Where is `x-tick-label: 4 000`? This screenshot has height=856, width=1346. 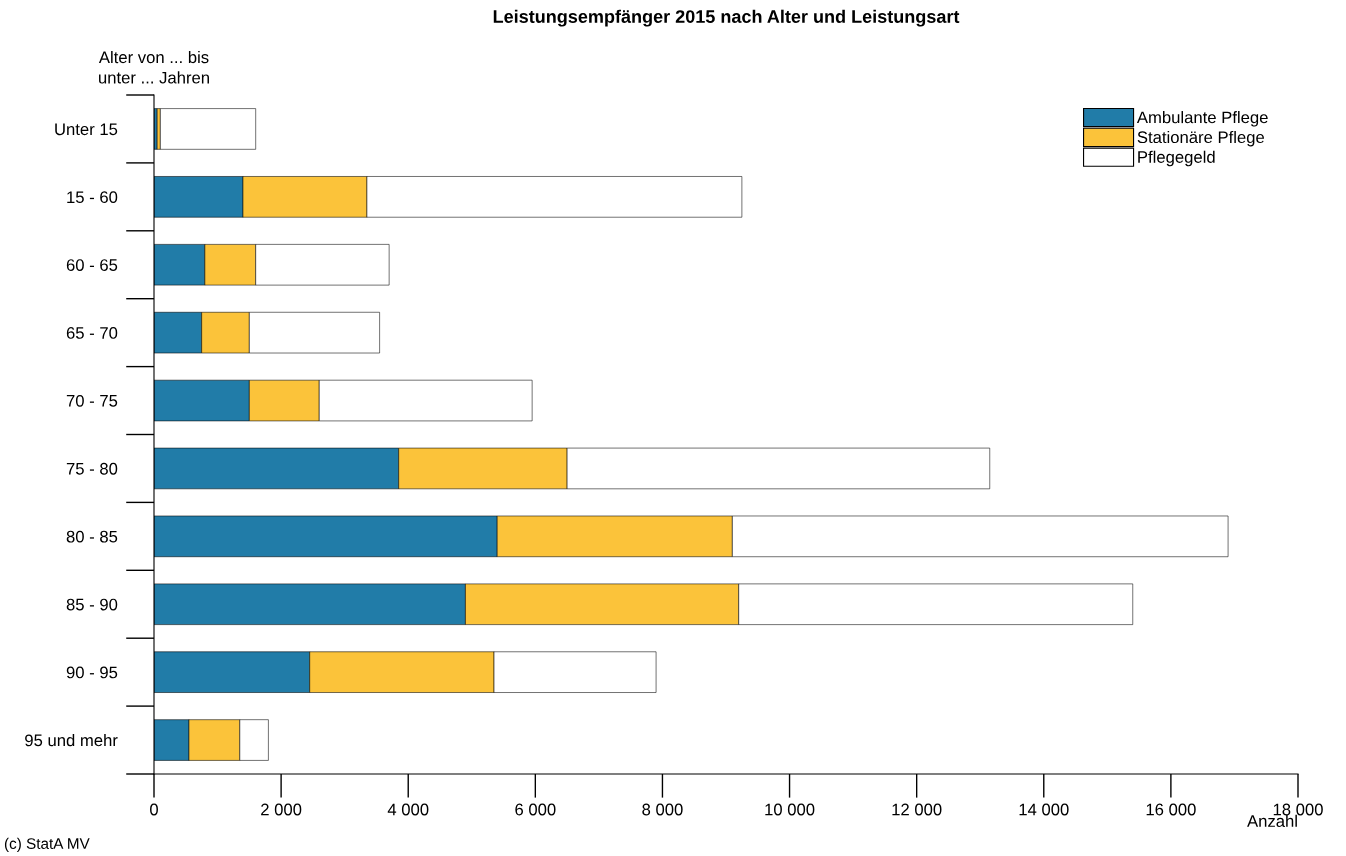 x-tick-label: 4 000 is located at coordinates (408, 809).